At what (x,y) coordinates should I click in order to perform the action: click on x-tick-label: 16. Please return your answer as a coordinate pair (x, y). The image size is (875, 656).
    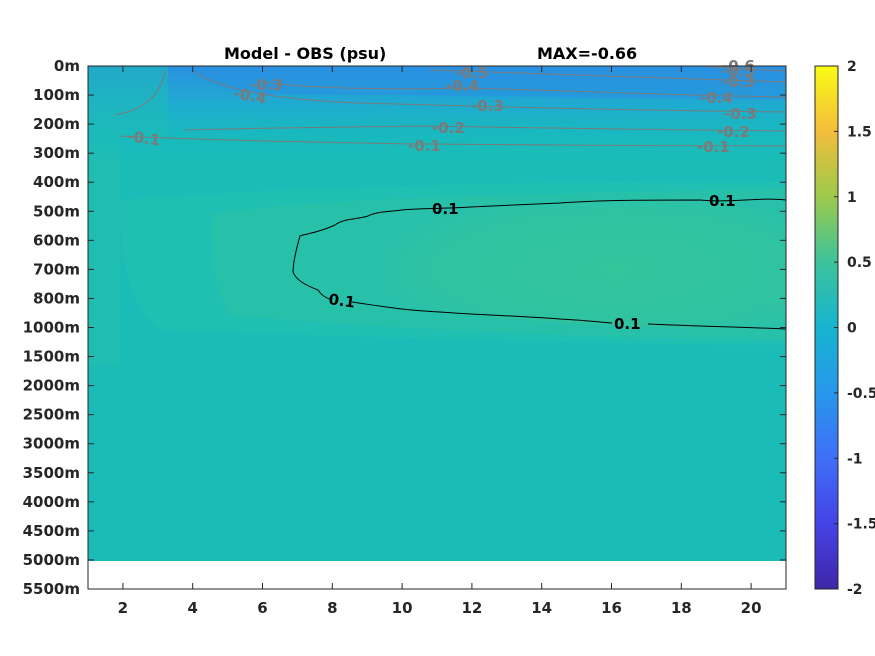
    Looking at the image, I should click on (611, 608).